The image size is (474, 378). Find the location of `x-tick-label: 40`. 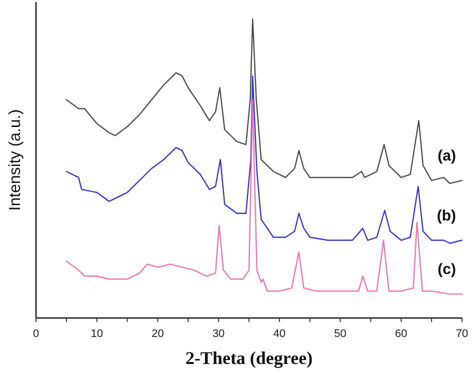

x-tick-label: 40 is located at coordinates (279, 334).